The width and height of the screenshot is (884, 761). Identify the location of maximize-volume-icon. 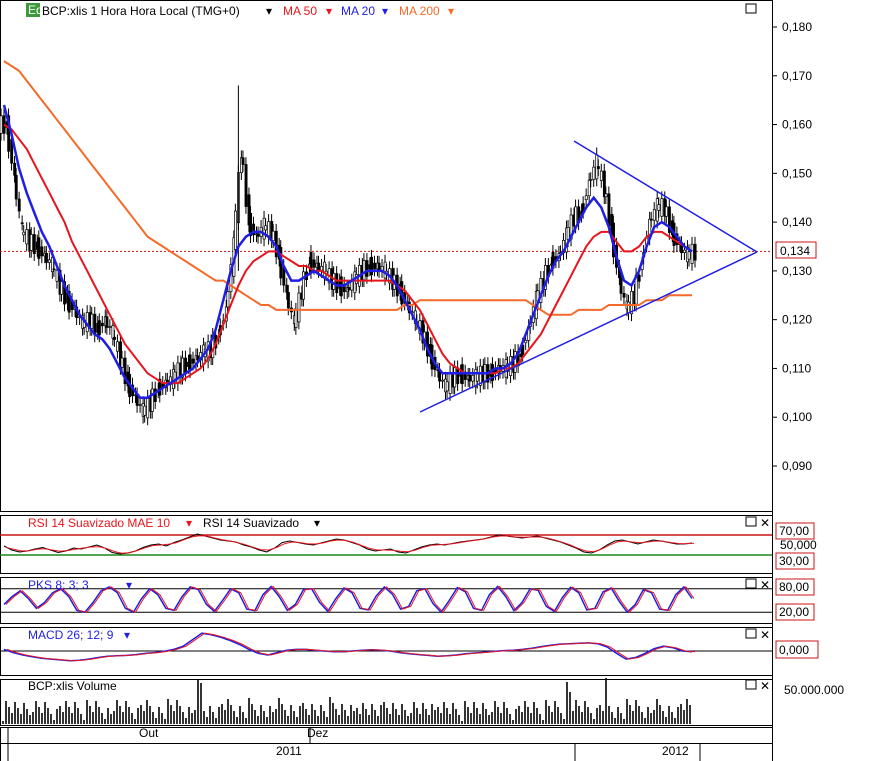
(751, 684).